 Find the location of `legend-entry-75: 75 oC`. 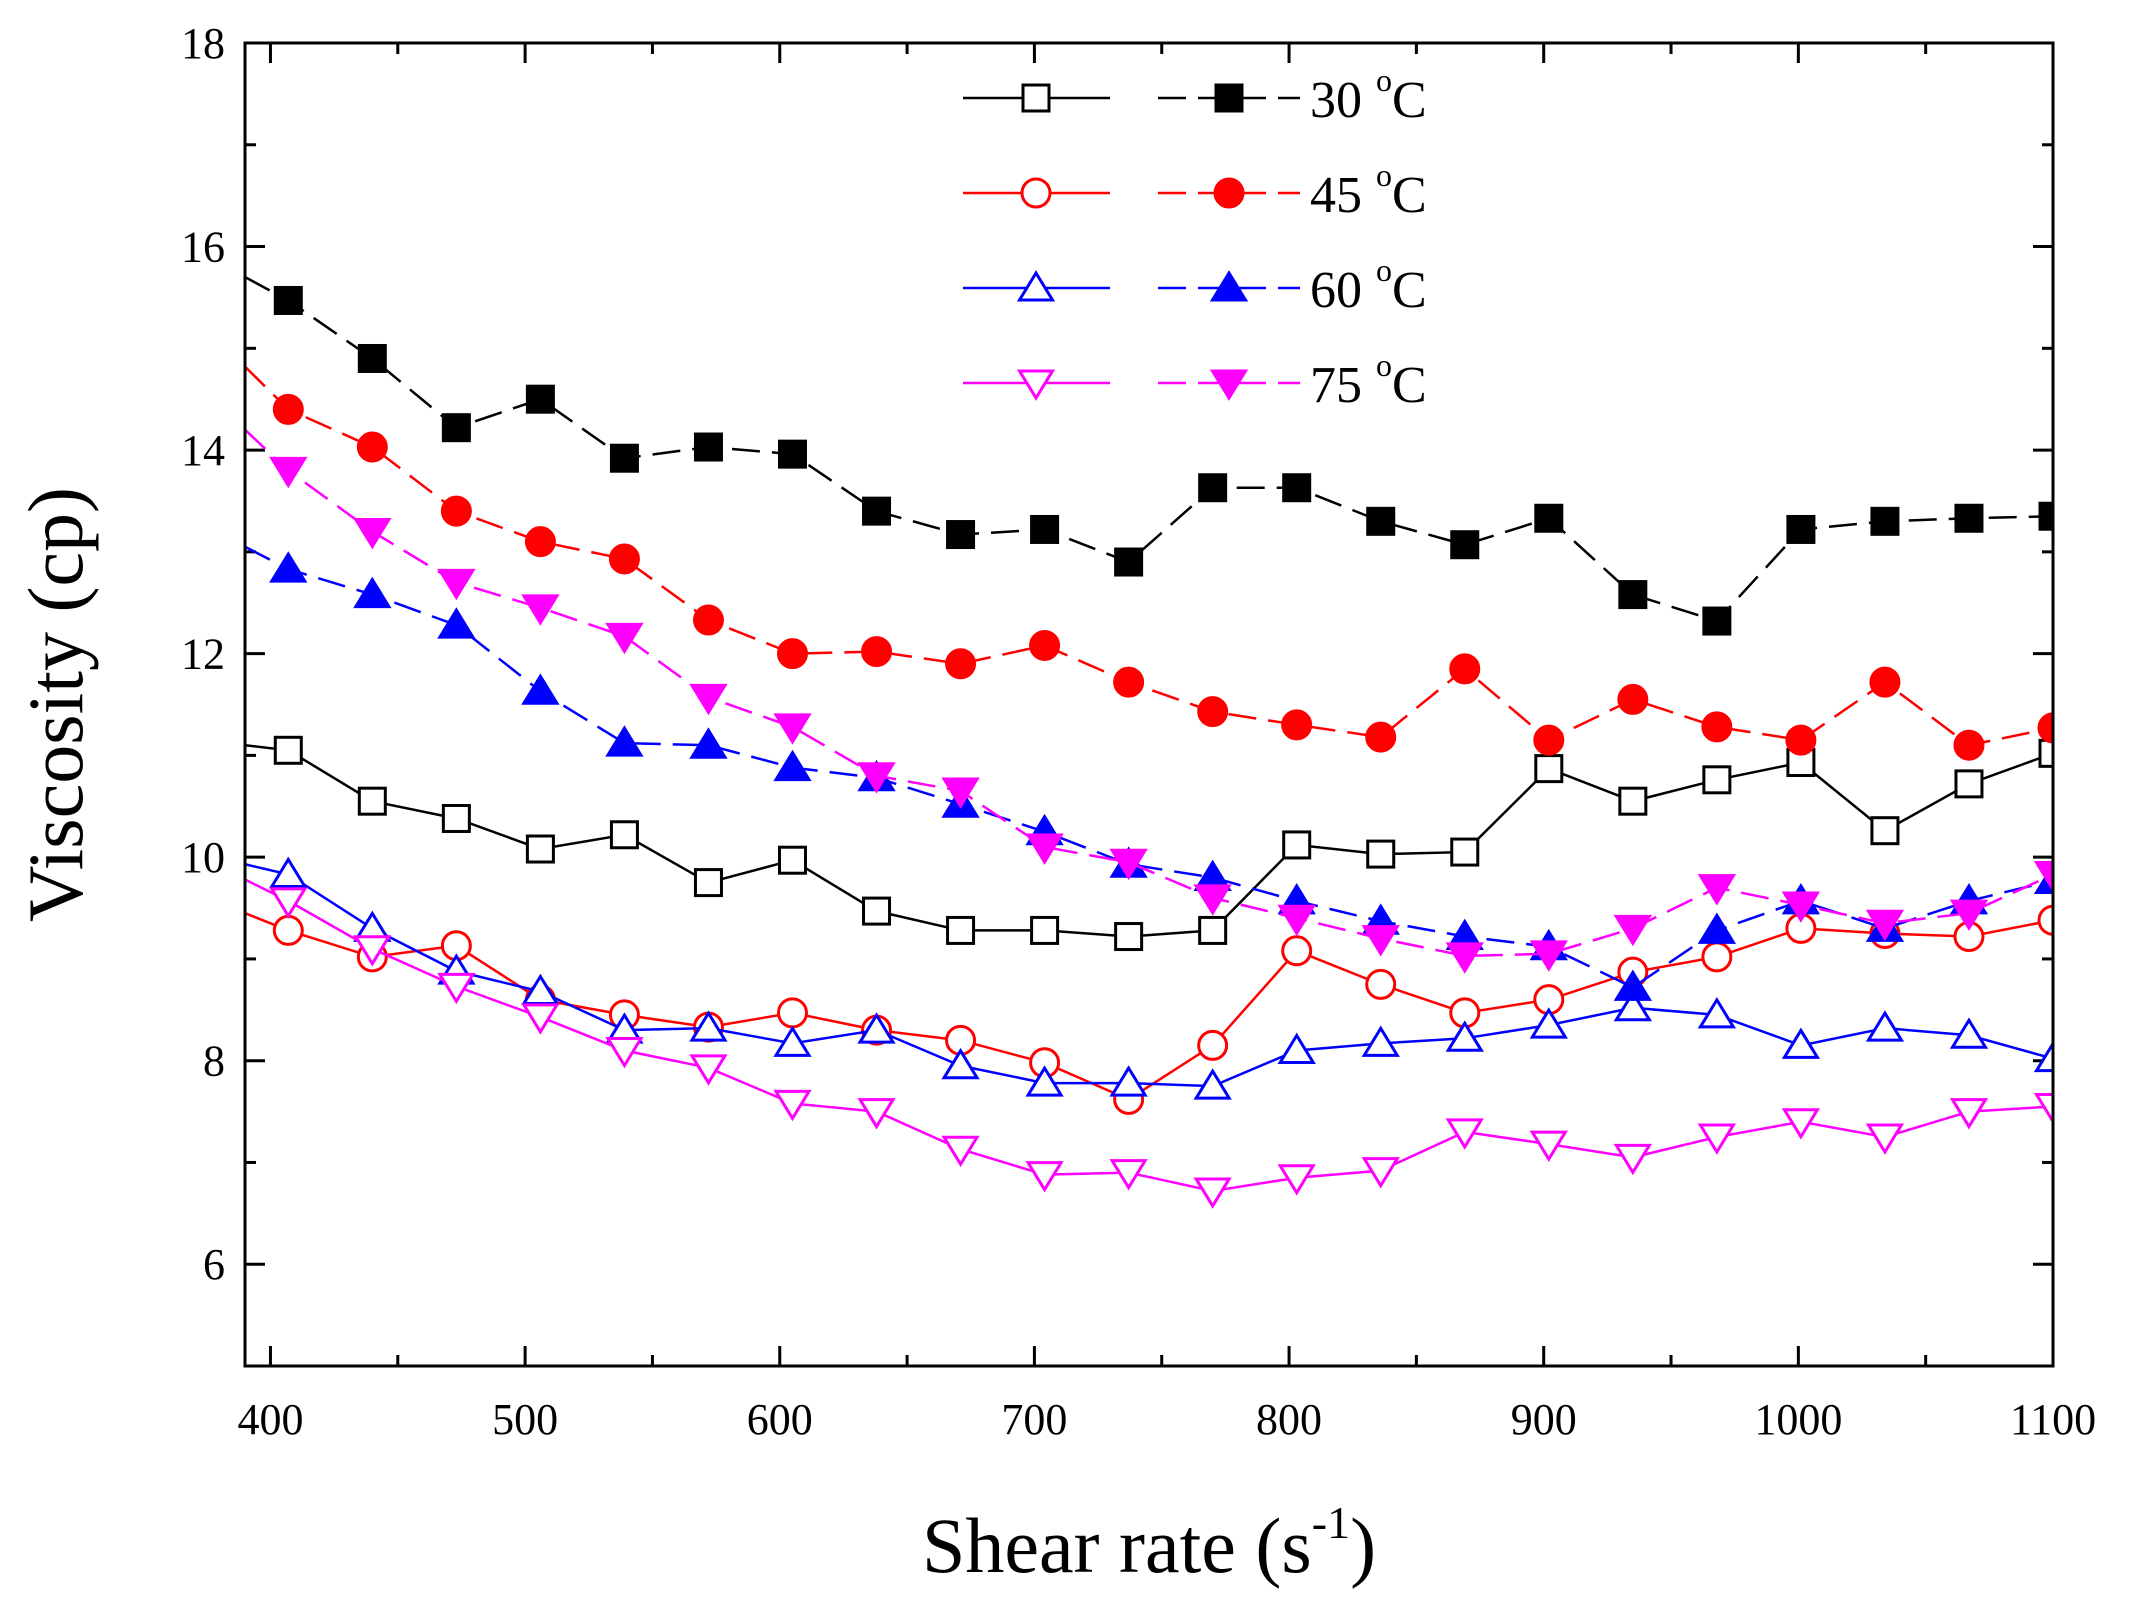

legend-entry-75: 75 oC is located at coordinates (1195, 380).